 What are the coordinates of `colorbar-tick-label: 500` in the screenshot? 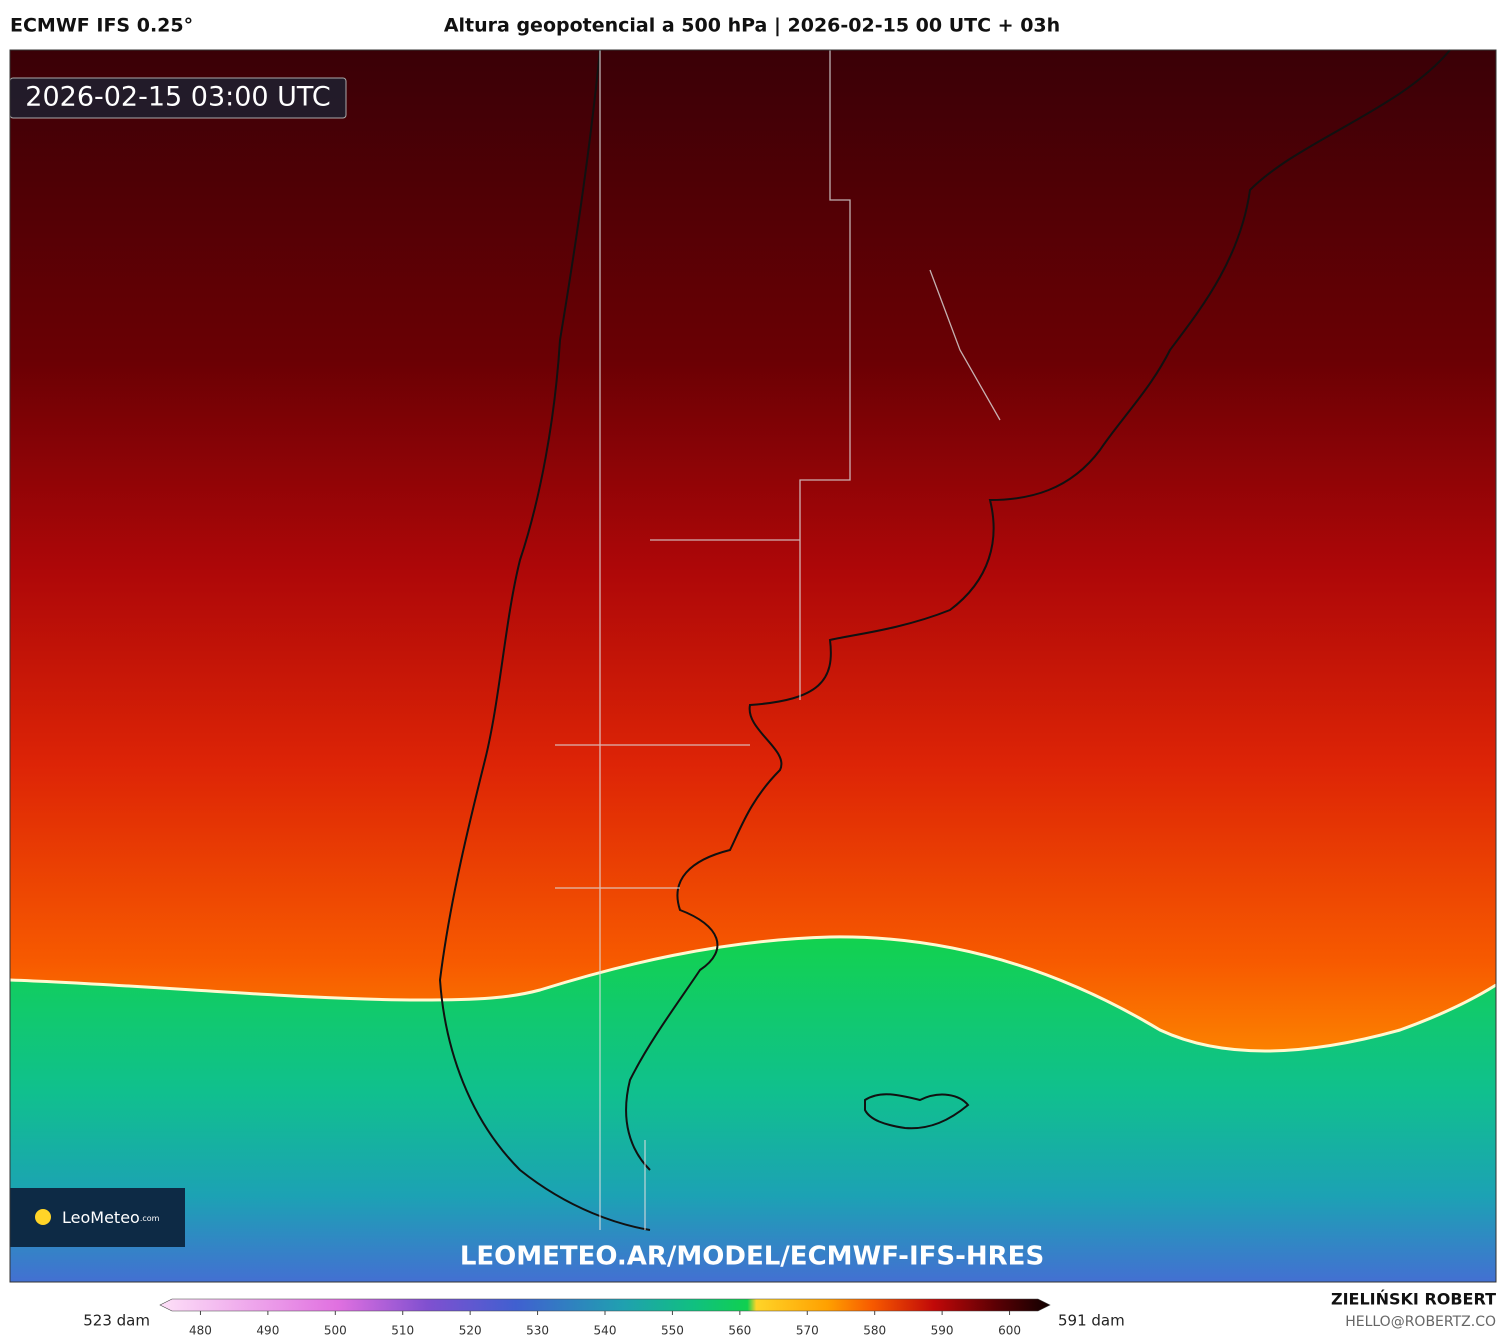 It's located at (335, 1331).